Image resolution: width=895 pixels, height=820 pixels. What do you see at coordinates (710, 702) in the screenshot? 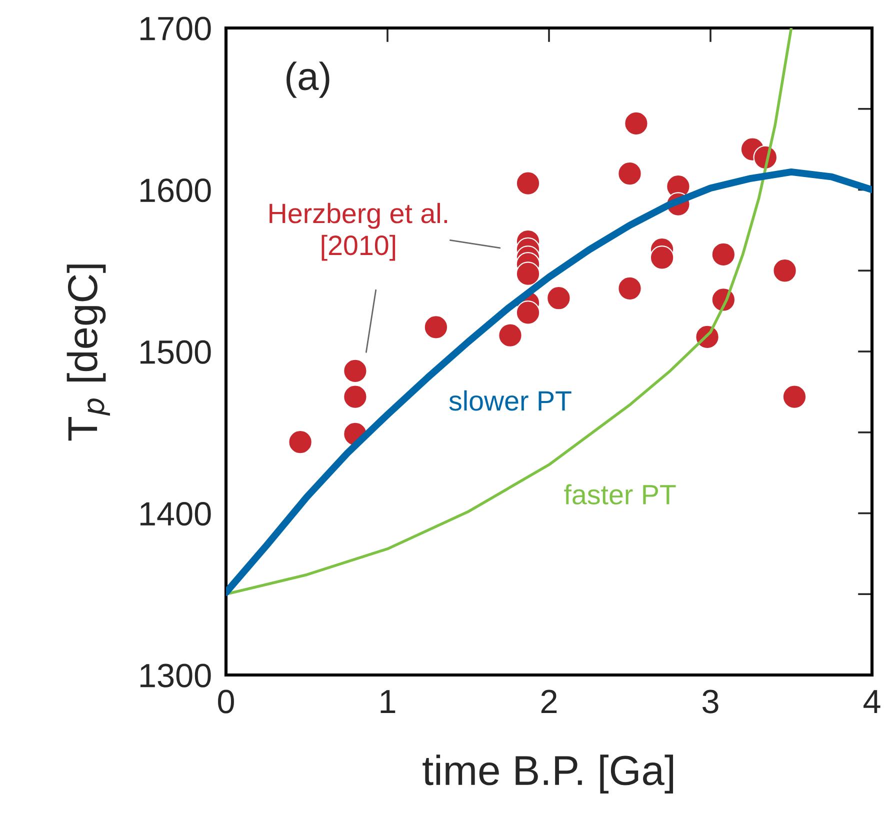
I see `x-tick-label: 3` at bounding box center [710, 702].